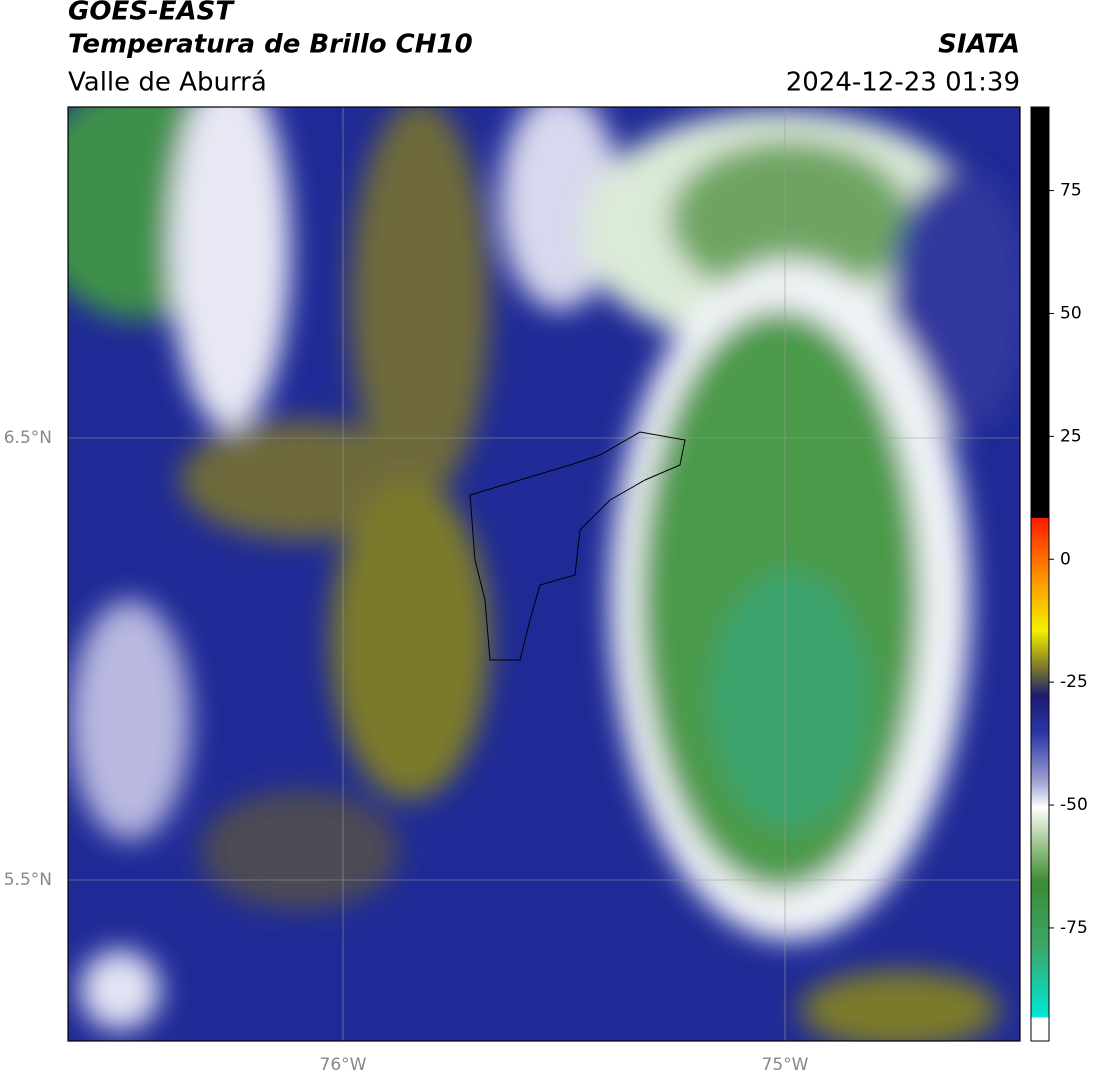 The image size is (1094, 1082). What do you see at coordinates (903, 83) in the screenshot?
I see `datetime: 2024-12-23 01:39` at bounding box center [903, 83].